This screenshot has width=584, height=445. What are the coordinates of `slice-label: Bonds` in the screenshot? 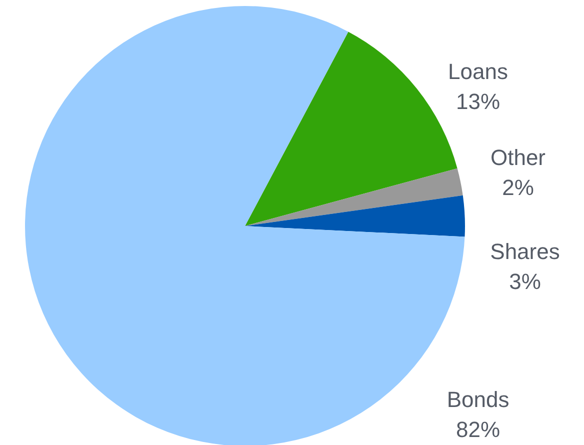 It's located at (478, 399).